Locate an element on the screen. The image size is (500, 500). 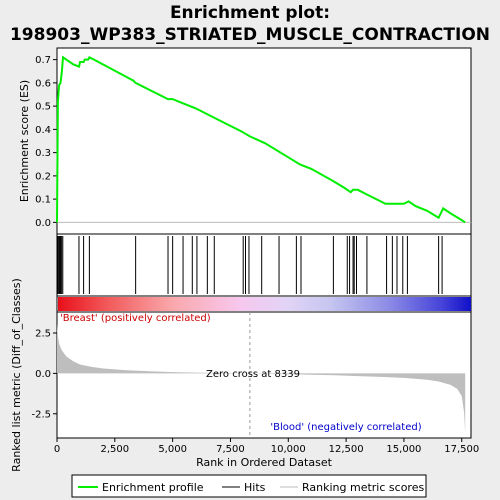
metric-x-tick-label: 7,500 is located at coordinates (230, 449).